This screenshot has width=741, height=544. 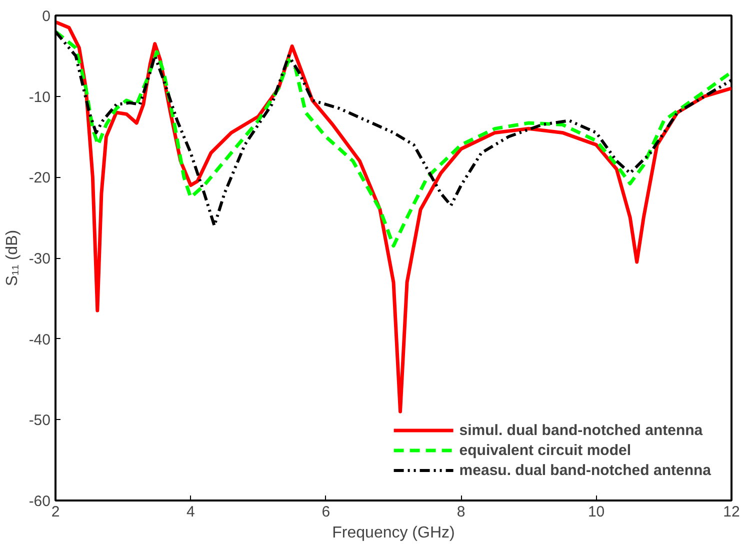 I want to click on legend-label: equivalent circuit model, so click(x=545, y=450).